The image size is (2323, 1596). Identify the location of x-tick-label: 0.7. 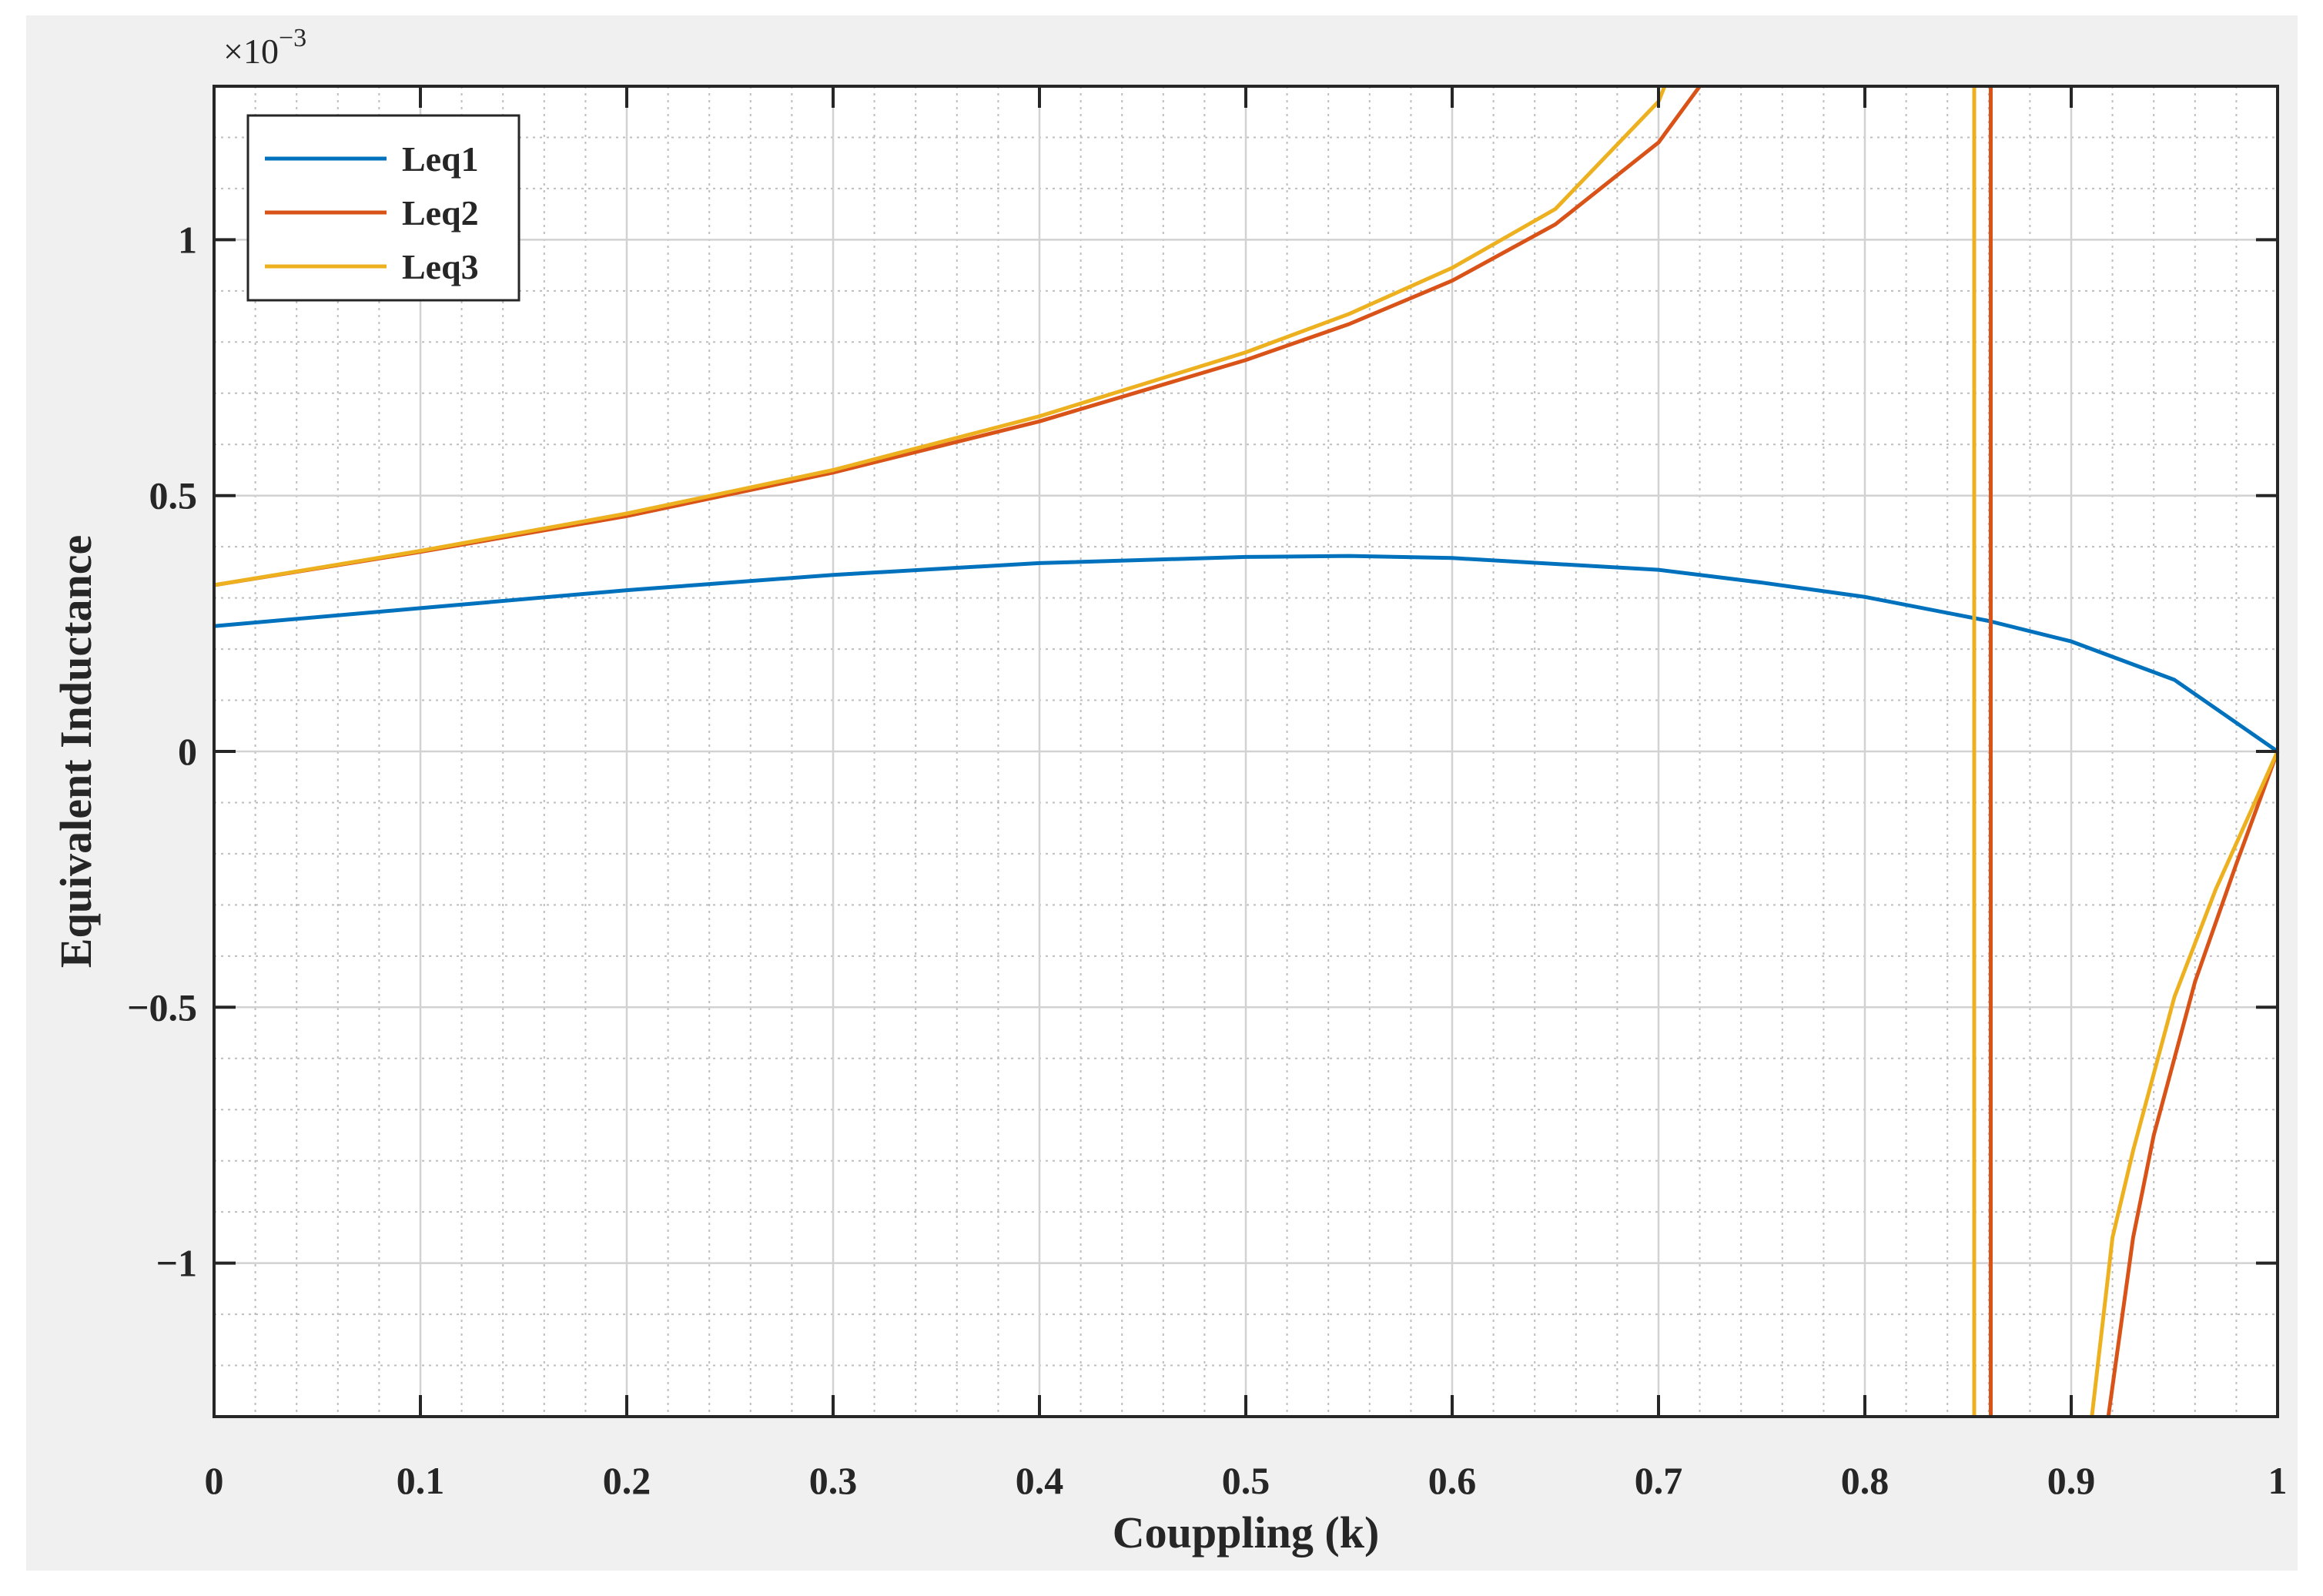
(1659, 1481).